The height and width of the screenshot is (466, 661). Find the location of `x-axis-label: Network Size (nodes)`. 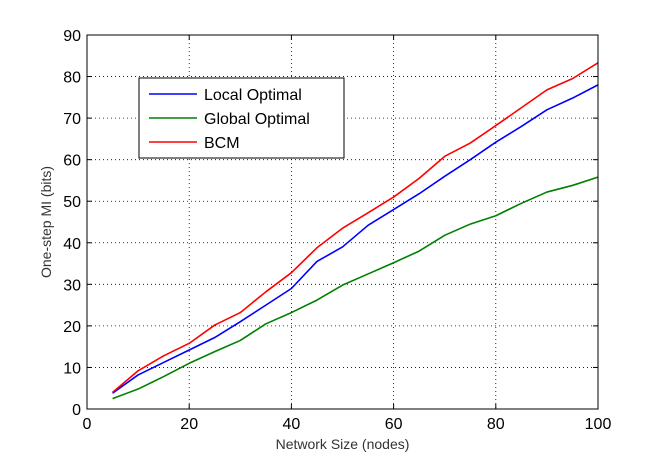

x-axis-label: Network Size (nodes) is located at coordinates (343, 444).